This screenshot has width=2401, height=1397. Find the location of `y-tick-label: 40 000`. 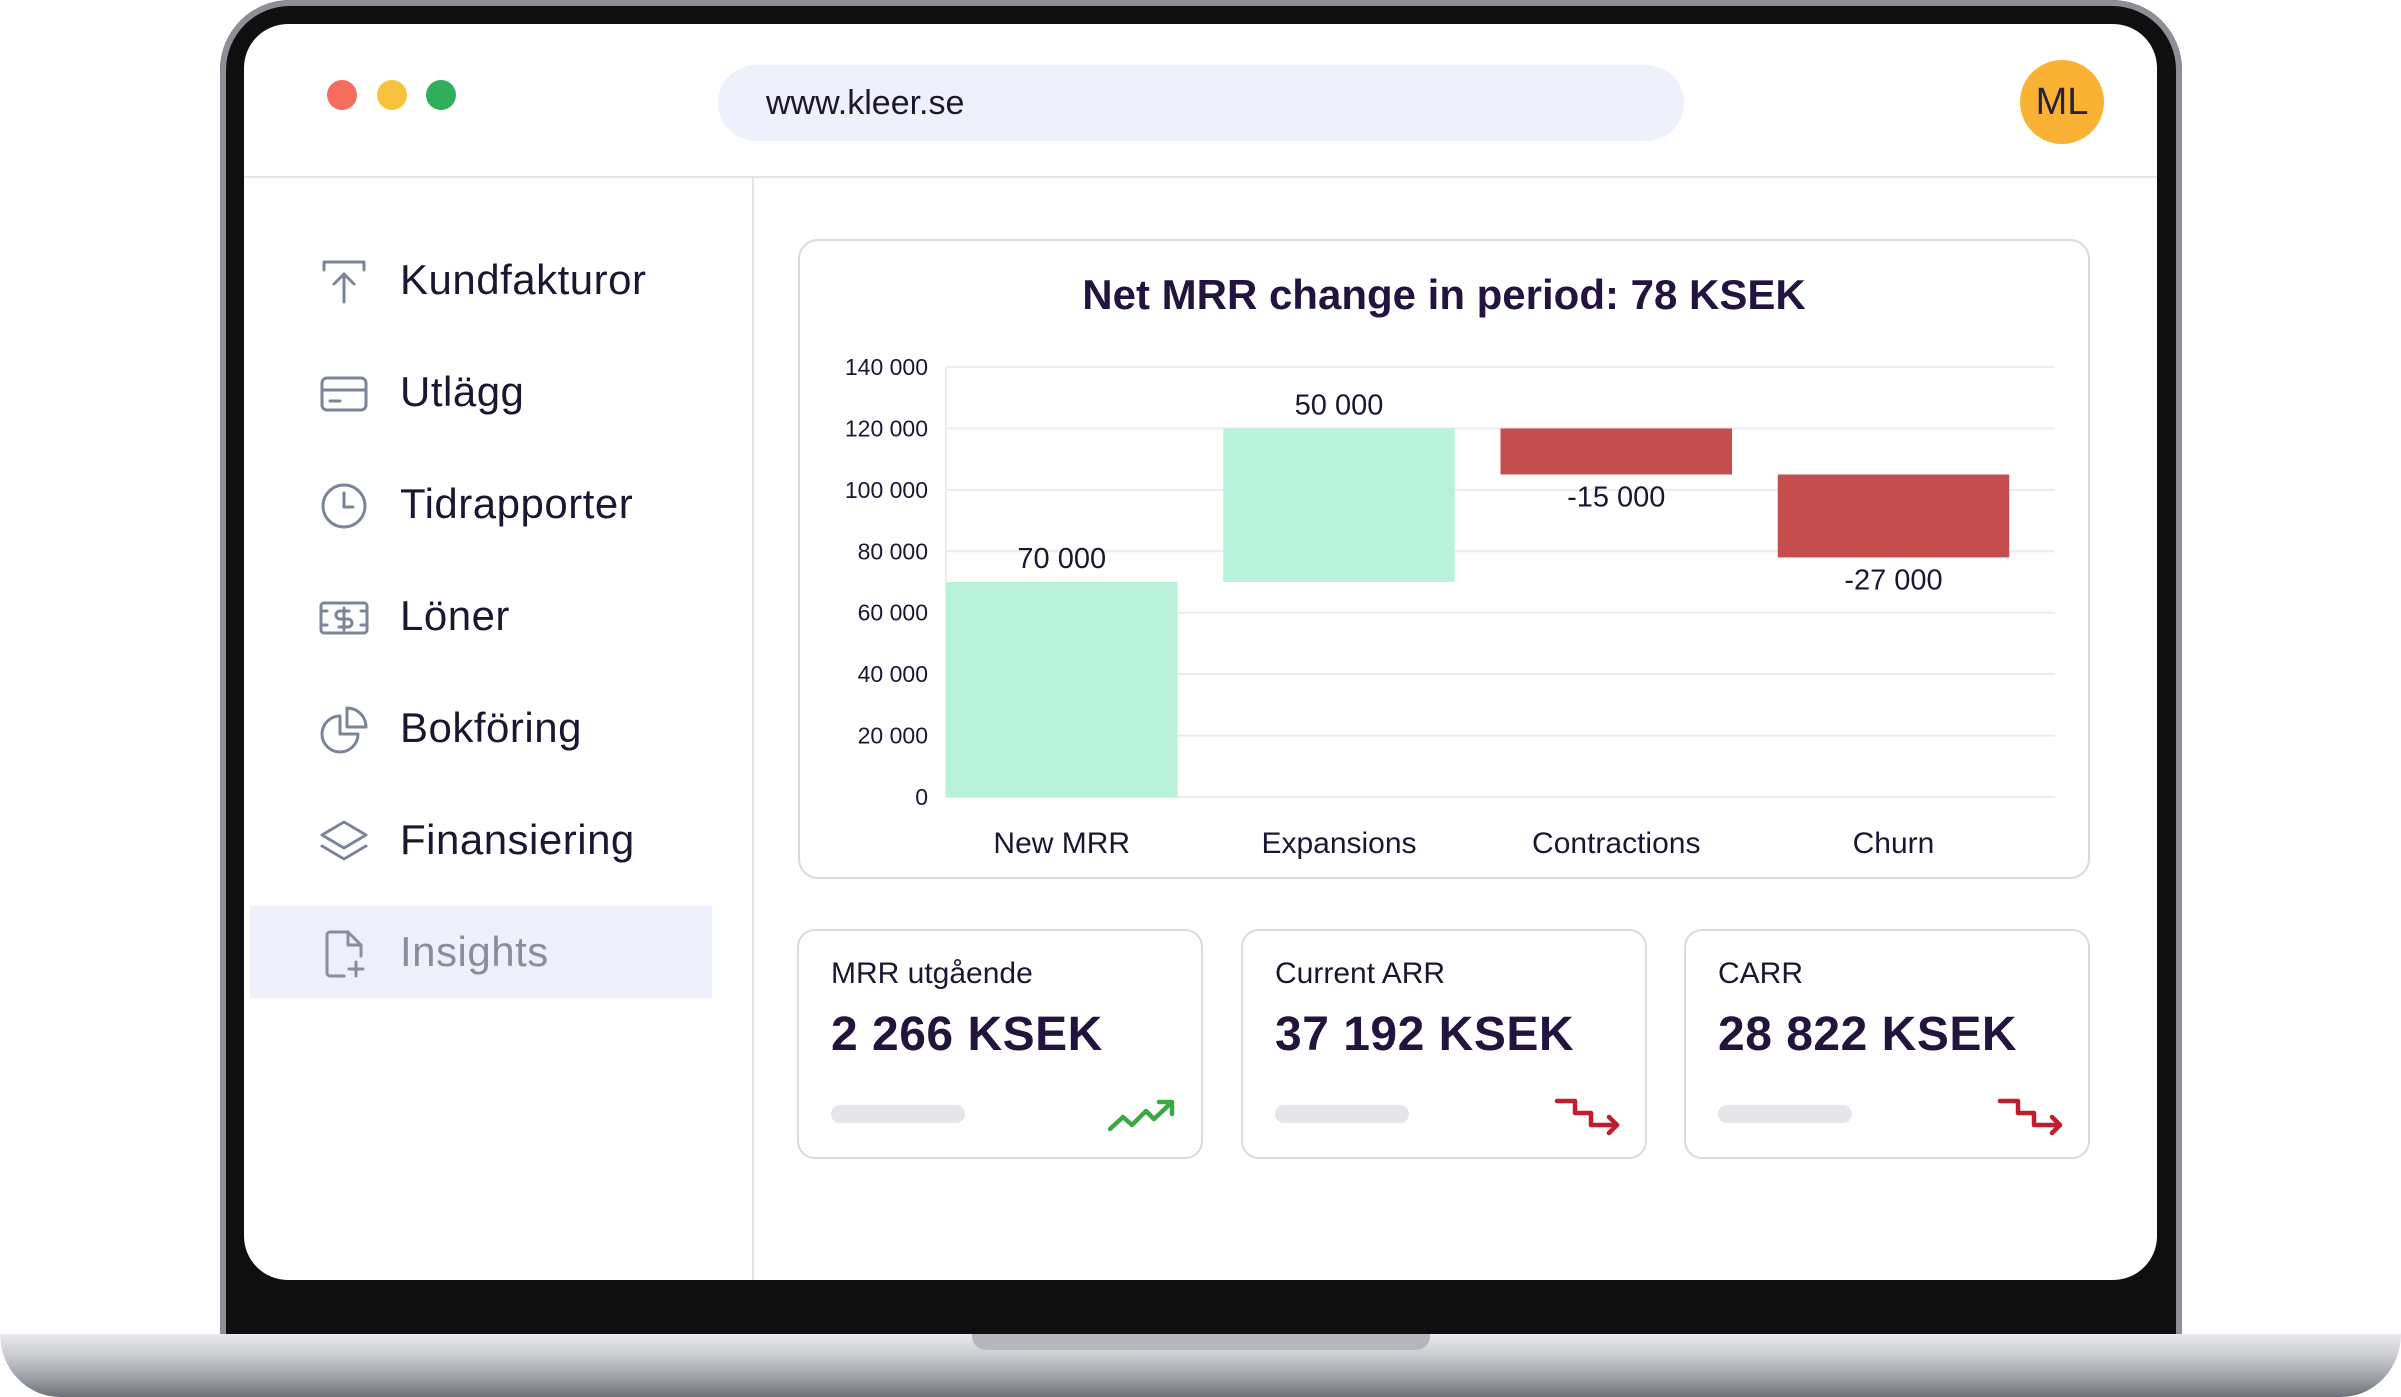

y-tick-label: 40 000 is located at coordinates (893, 674).